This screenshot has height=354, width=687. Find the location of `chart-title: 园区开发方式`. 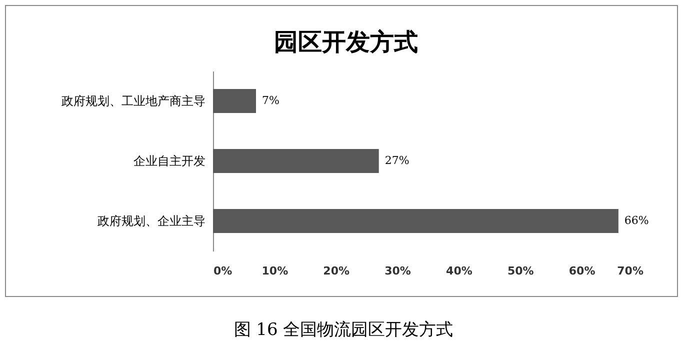

chart-title: 园区开发方式 is located at coordinates (346, 42).